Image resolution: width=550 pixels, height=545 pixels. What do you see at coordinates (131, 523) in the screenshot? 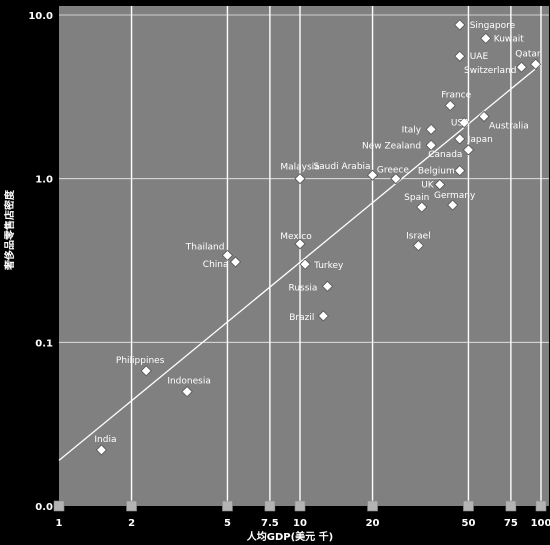
I see `x-tick-label: 2` at bounding box center [131, 523].